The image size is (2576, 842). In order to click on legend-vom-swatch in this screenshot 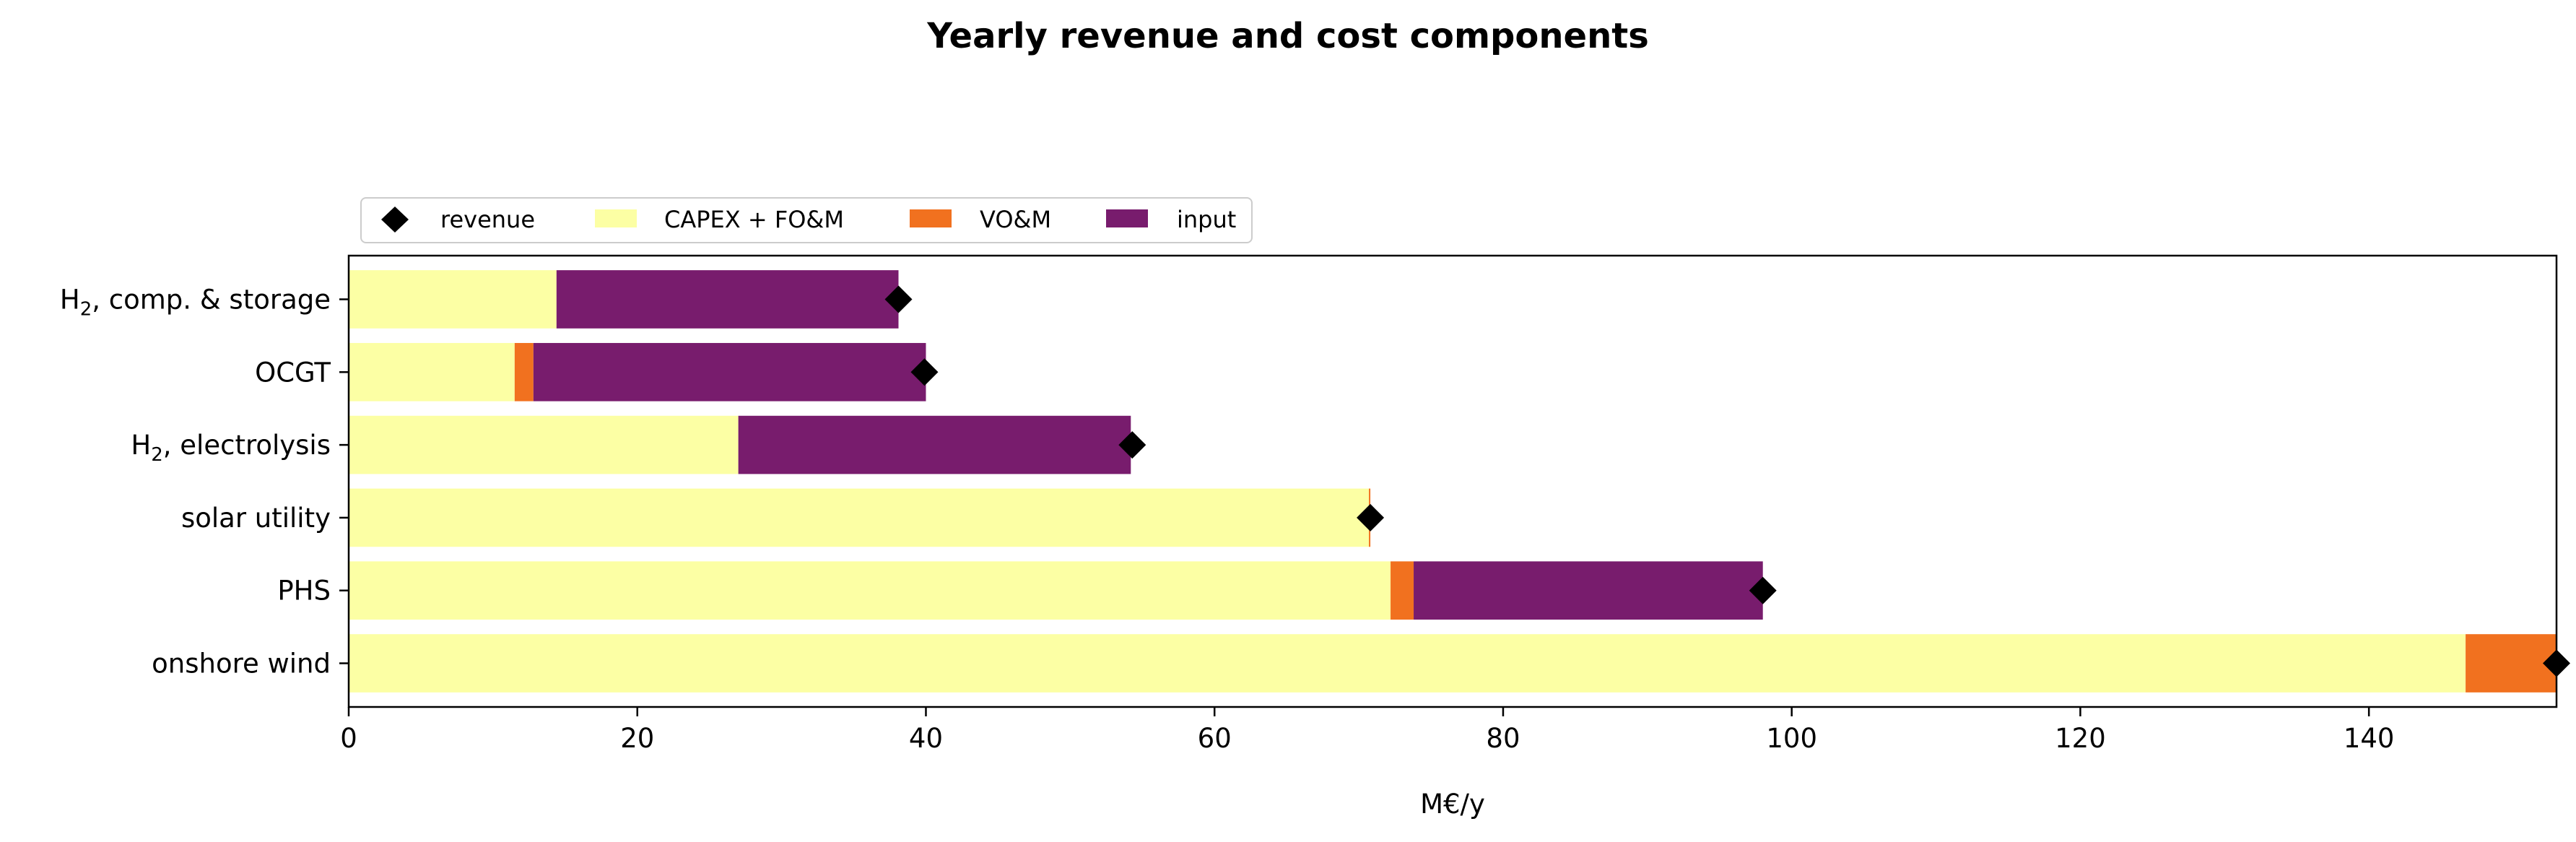, I will do `click(931, 218)`.